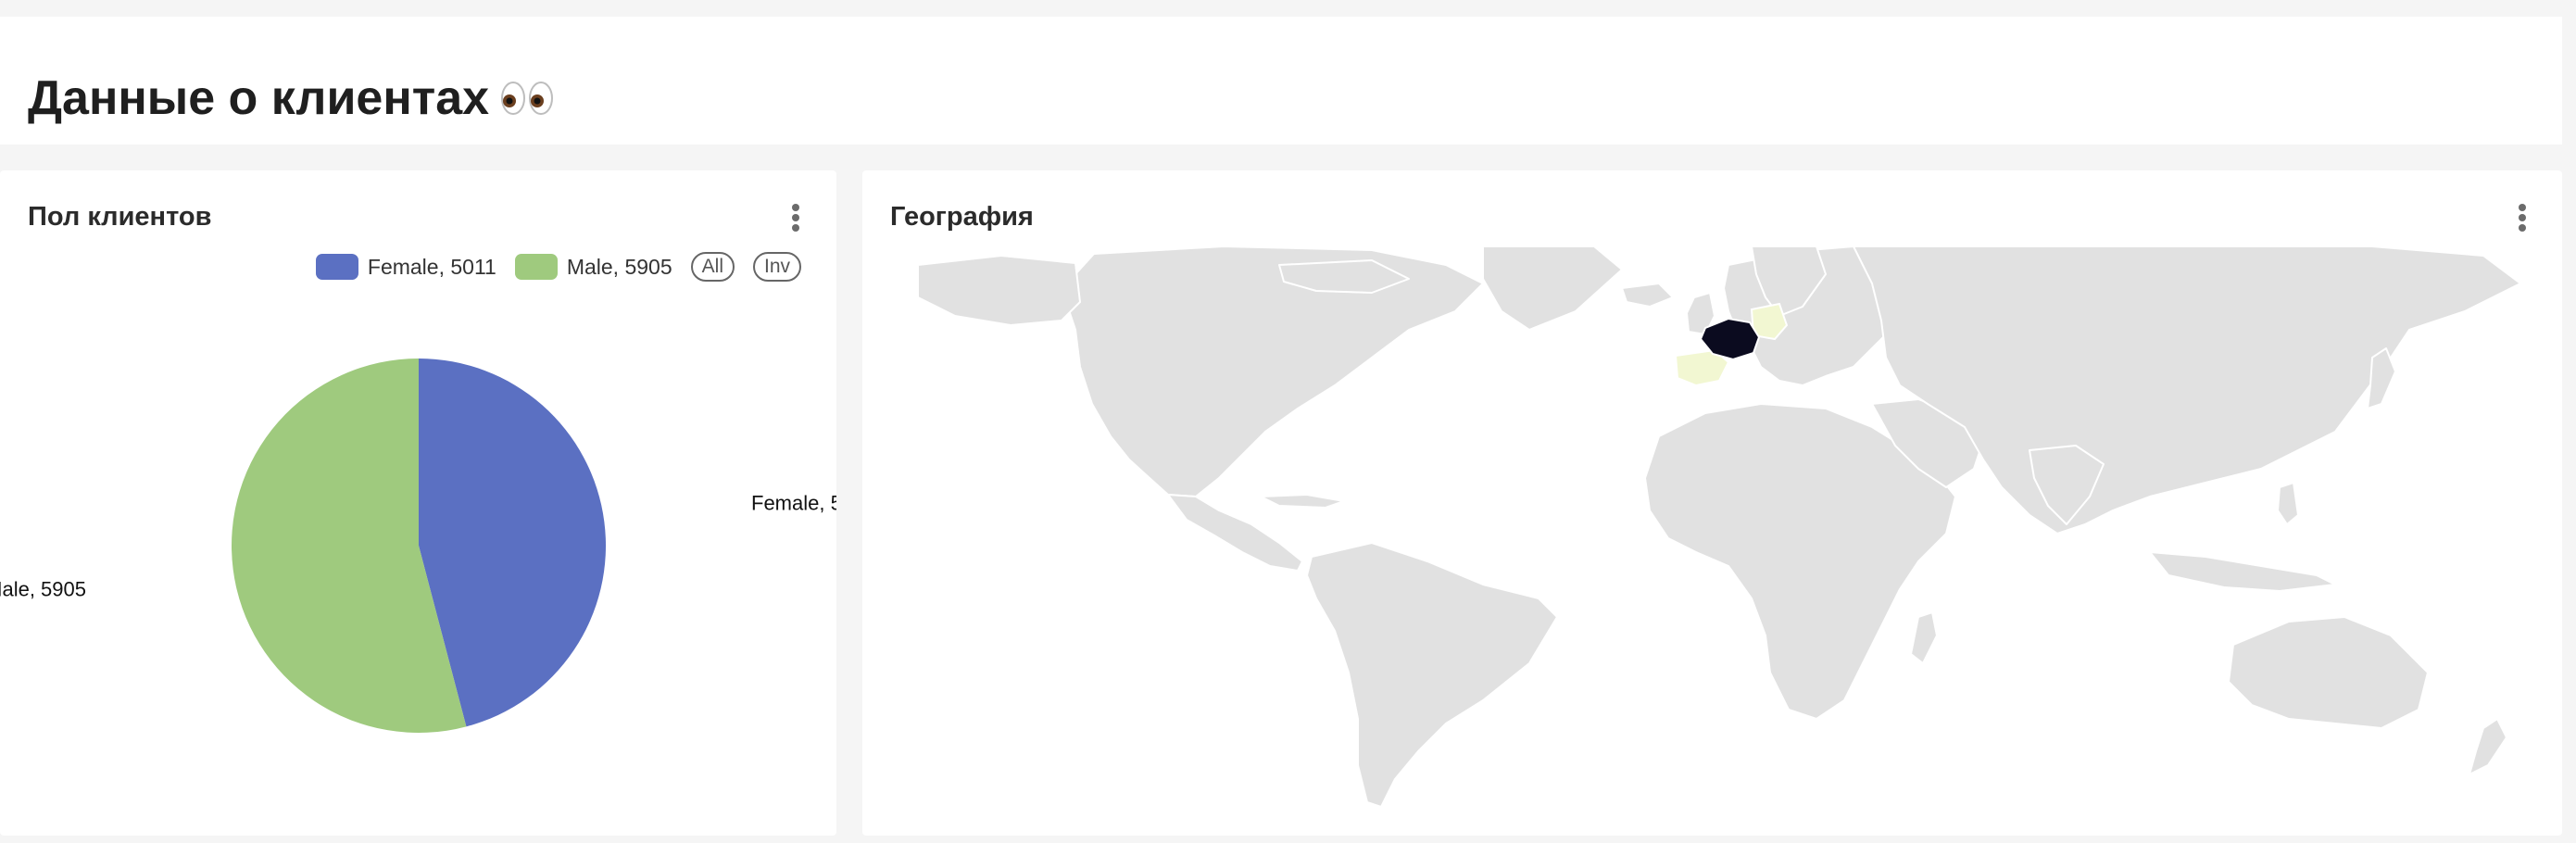 The width and height of the screenshot is (2576, 843). I want to click on page-title: Данные о клиентах, so click(291, 100).